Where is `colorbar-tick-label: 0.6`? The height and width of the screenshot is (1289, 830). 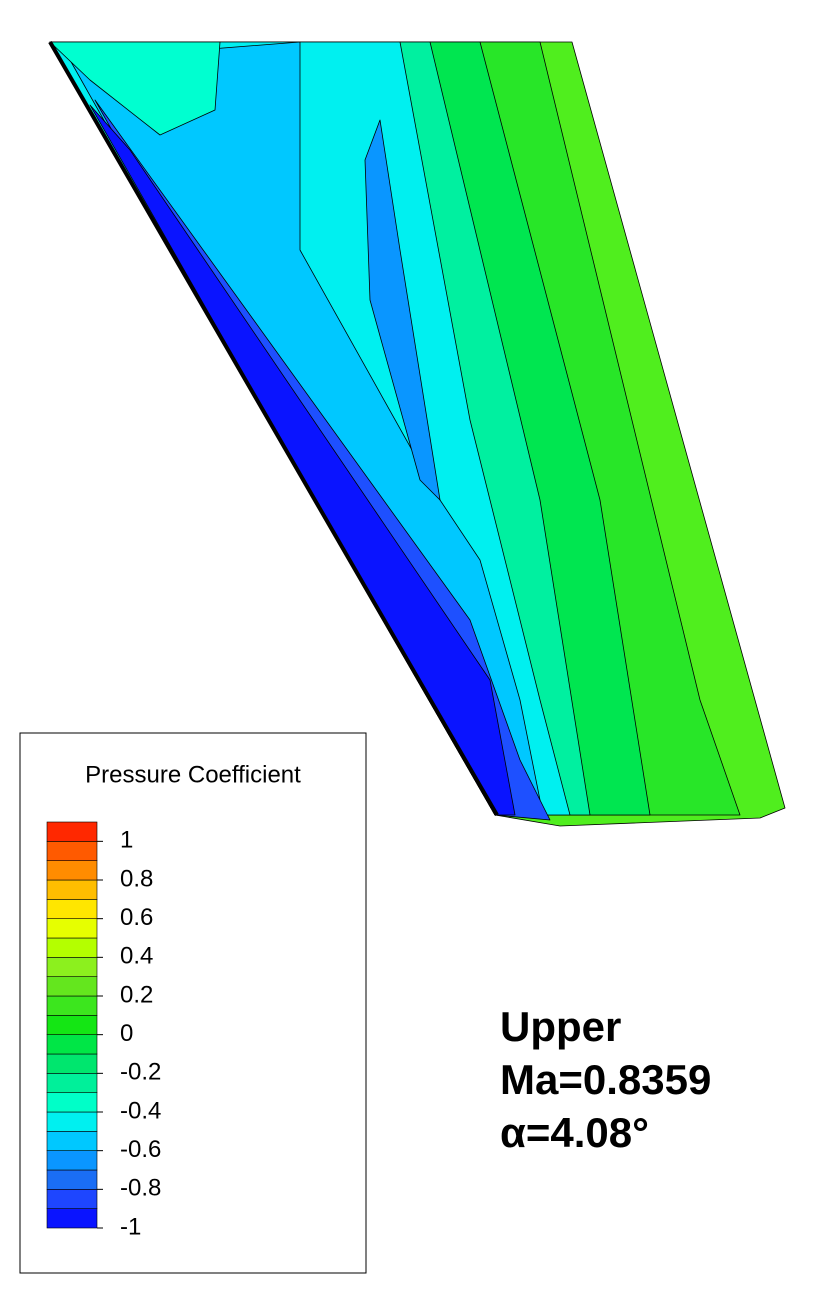 colorbar-tick-label: 0.6 is located at coordinates (136, 917).